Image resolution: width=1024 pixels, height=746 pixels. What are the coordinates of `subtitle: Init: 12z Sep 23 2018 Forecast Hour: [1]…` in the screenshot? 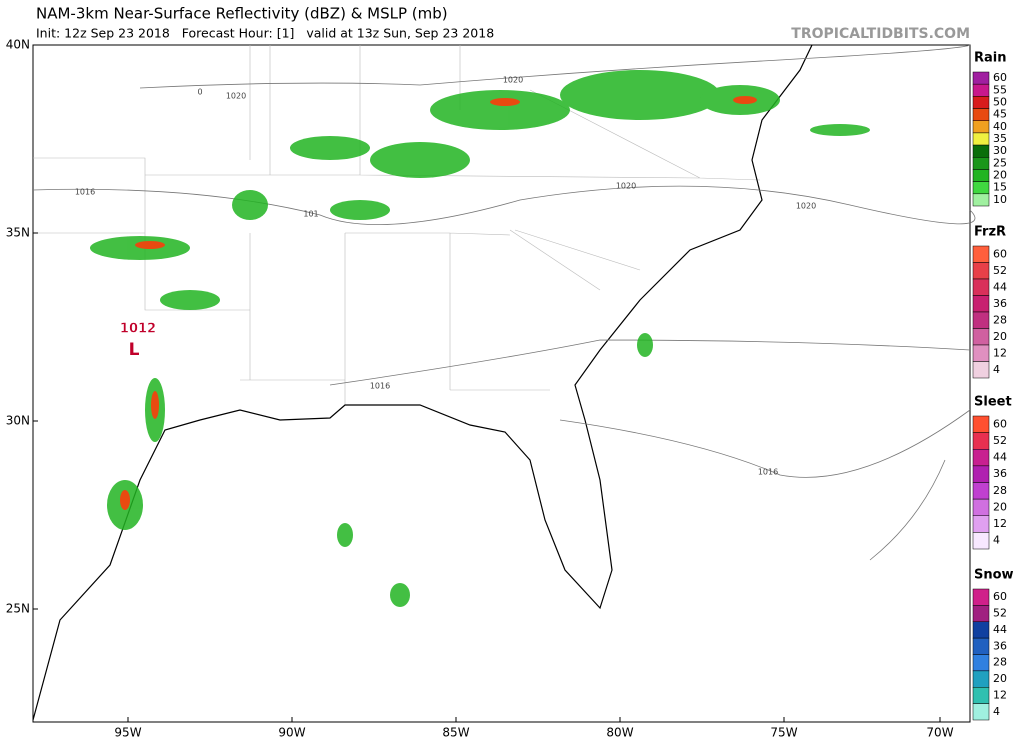 It's located at (265, 33).